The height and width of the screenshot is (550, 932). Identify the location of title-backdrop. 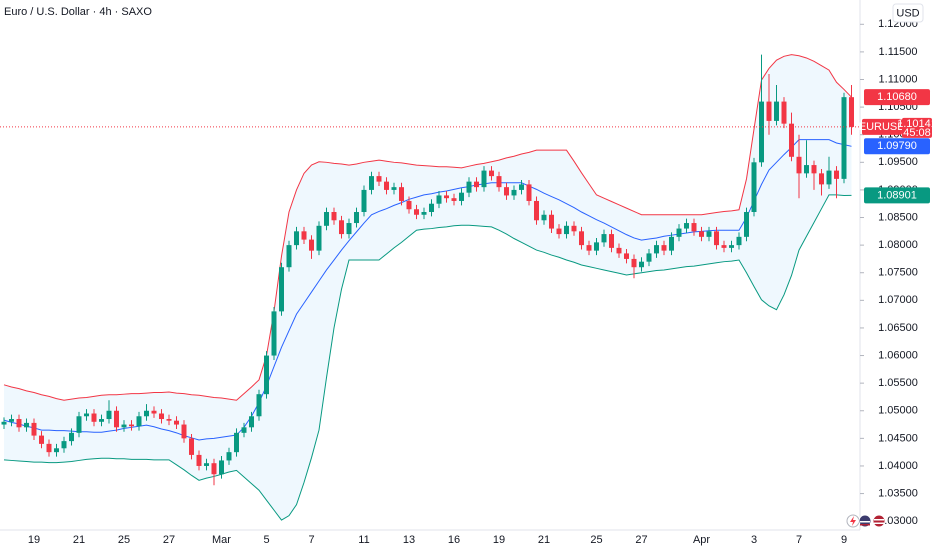
(89, 12).